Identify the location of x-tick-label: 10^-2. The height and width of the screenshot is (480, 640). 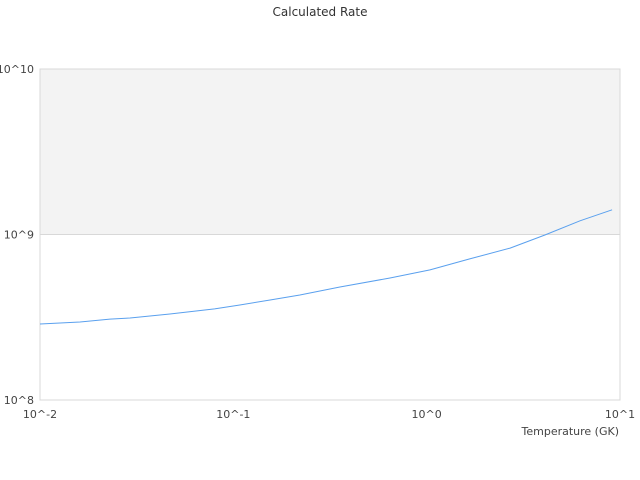
(40, 414).